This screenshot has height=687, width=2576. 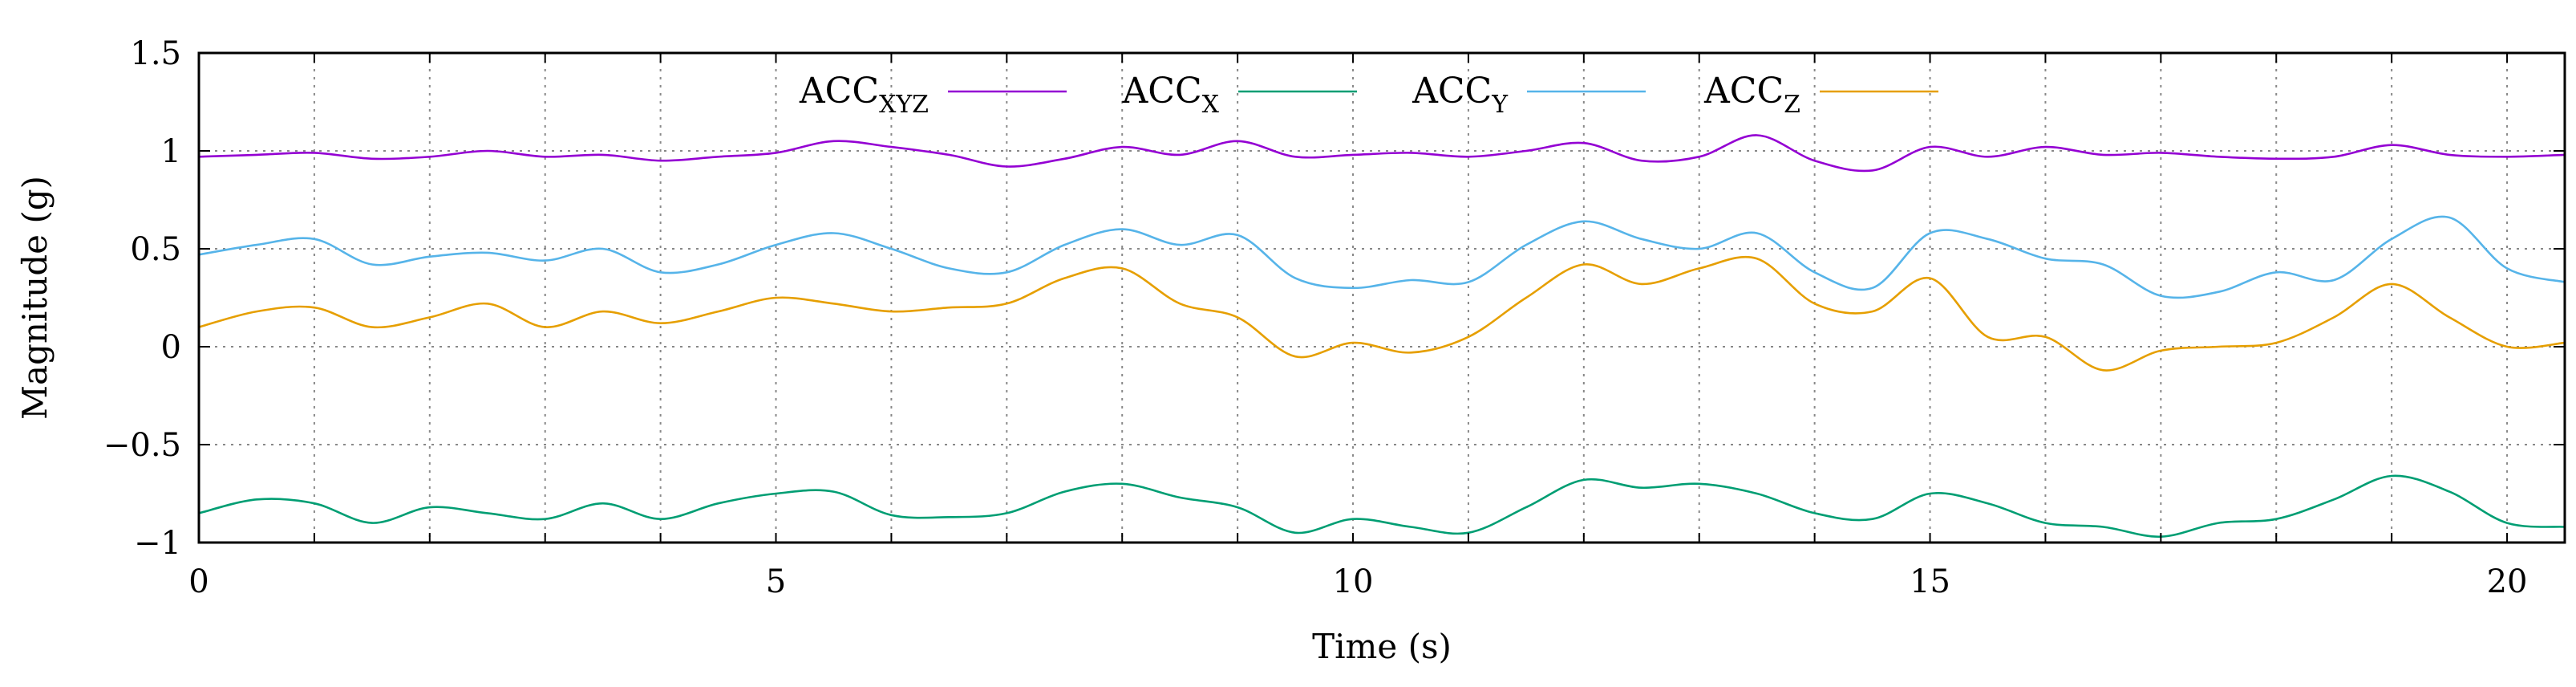 I want to click on y-tick-label: −0.5, so click(x=142, y=445).